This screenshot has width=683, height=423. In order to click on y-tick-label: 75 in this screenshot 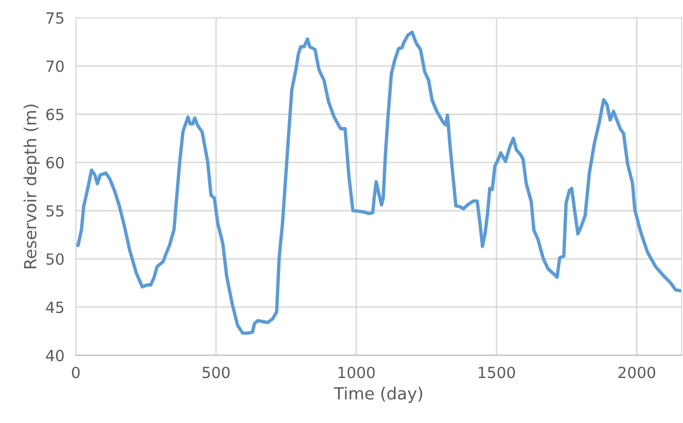, I will do `click(55, 18)`.